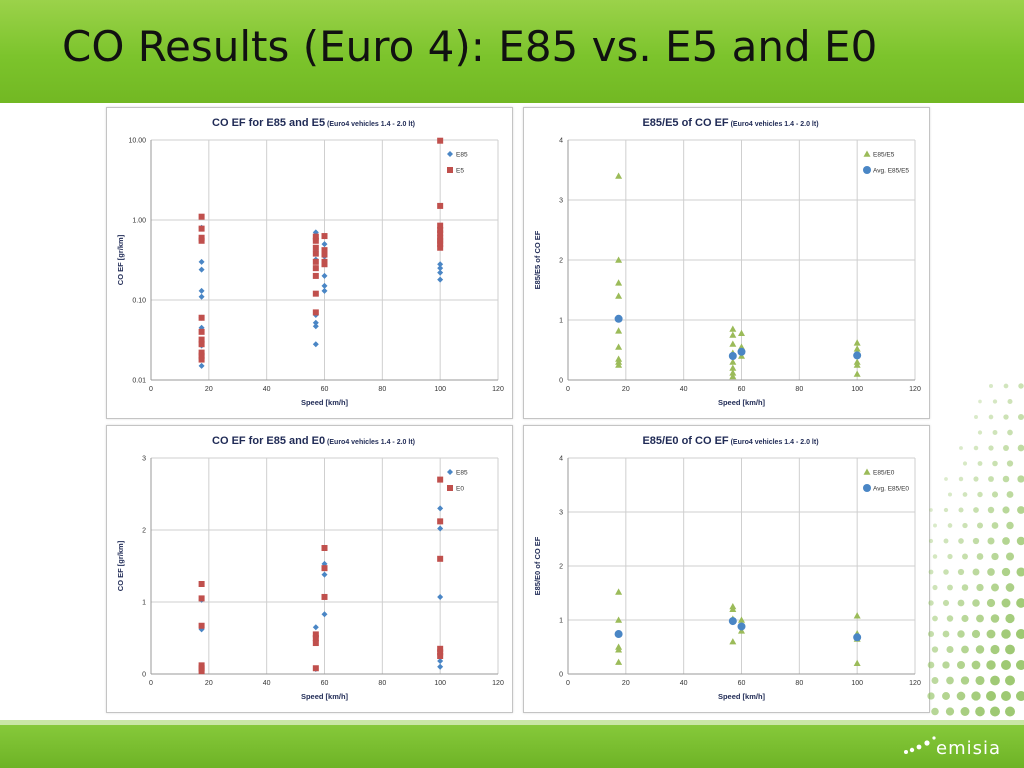 The height and width of the screenshot is (768, 1024). What do you see at coordinates (144, 531) in the screenshot?
I see `y-tick-label: 2` at bounding box center [144, 531].